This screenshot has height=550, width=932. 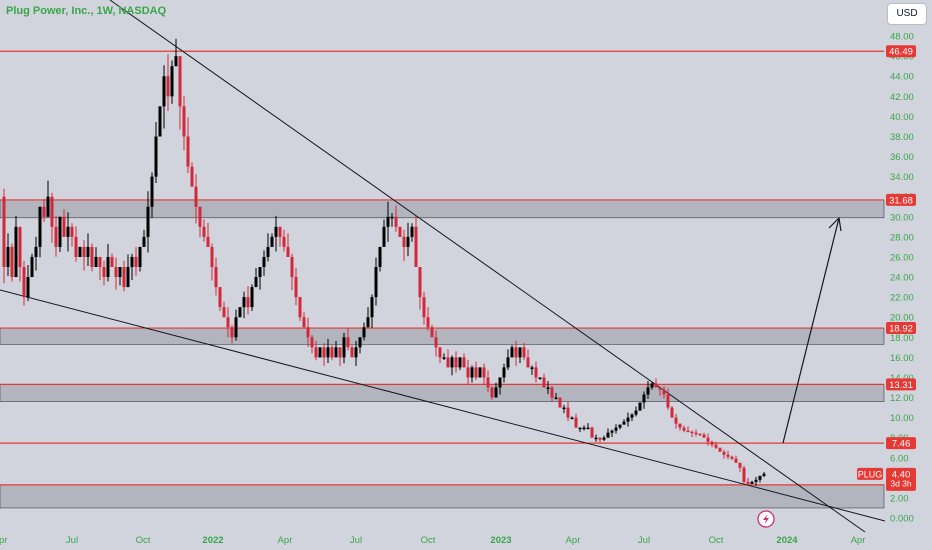 I want to click on price-tick-label: 16.00, so click(x=902, y=358).